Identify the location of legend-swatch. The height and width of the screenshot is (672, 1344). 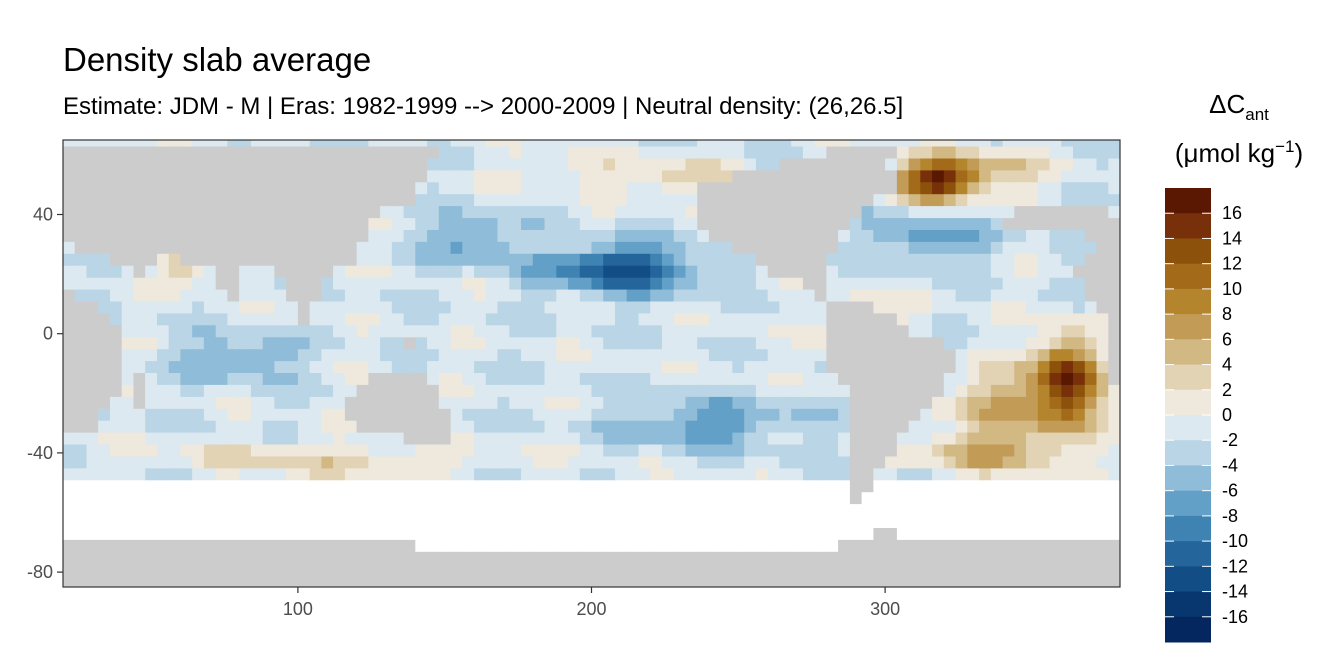
(1188, 327).